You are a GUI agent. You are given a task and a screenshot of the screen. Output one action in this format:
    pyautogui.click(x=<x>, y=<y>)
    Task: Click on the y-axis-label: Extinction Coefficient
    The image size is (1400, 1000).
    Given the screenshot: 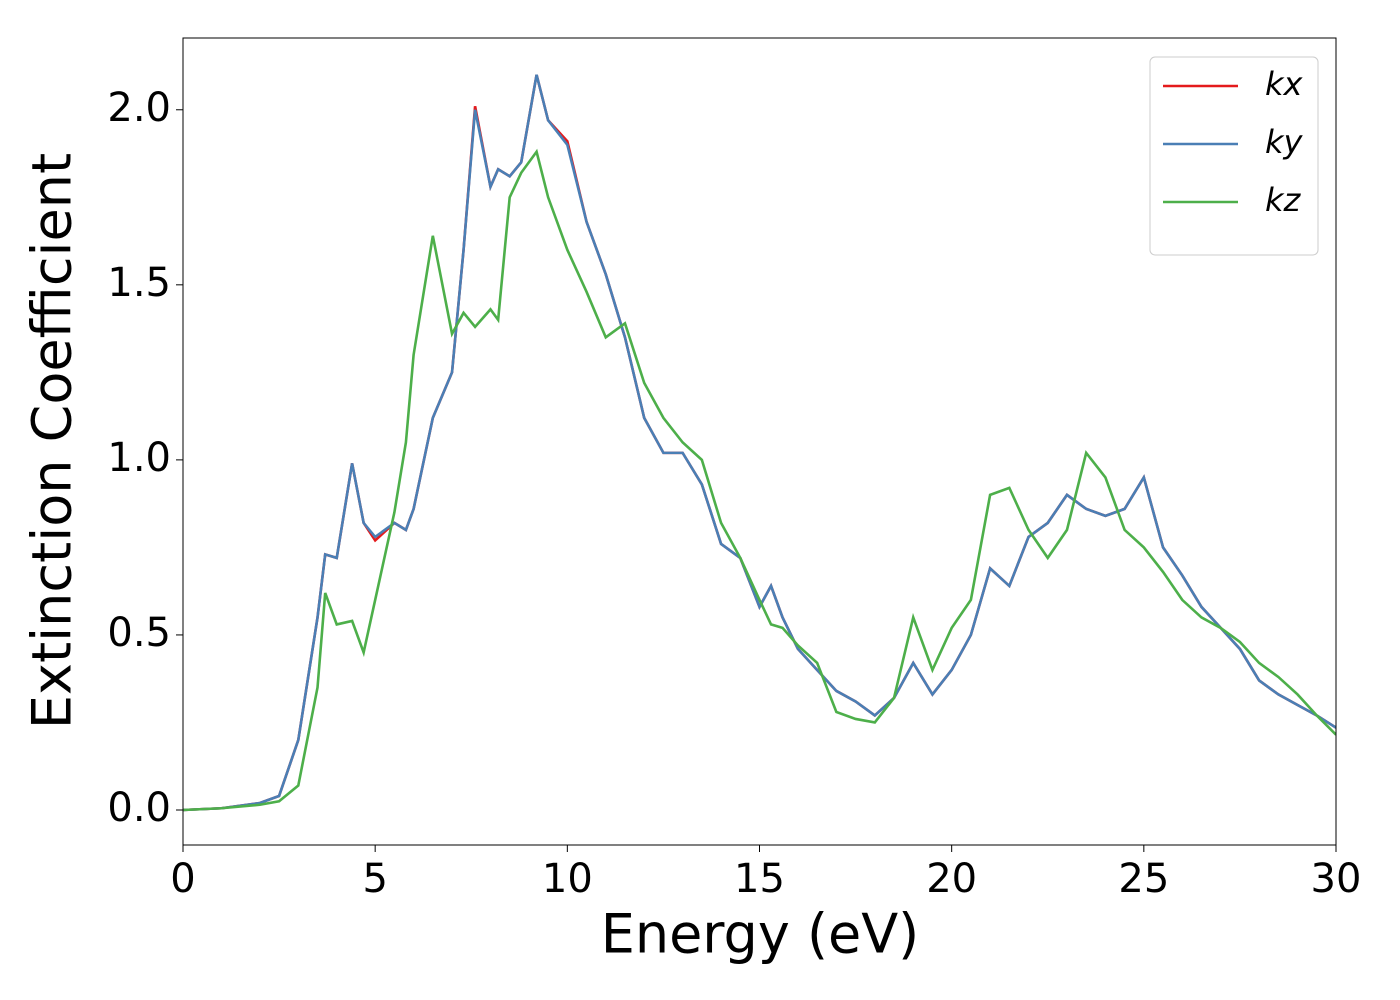 What is the action you would take?
    pyautogui.click(x=52, y=441)
    